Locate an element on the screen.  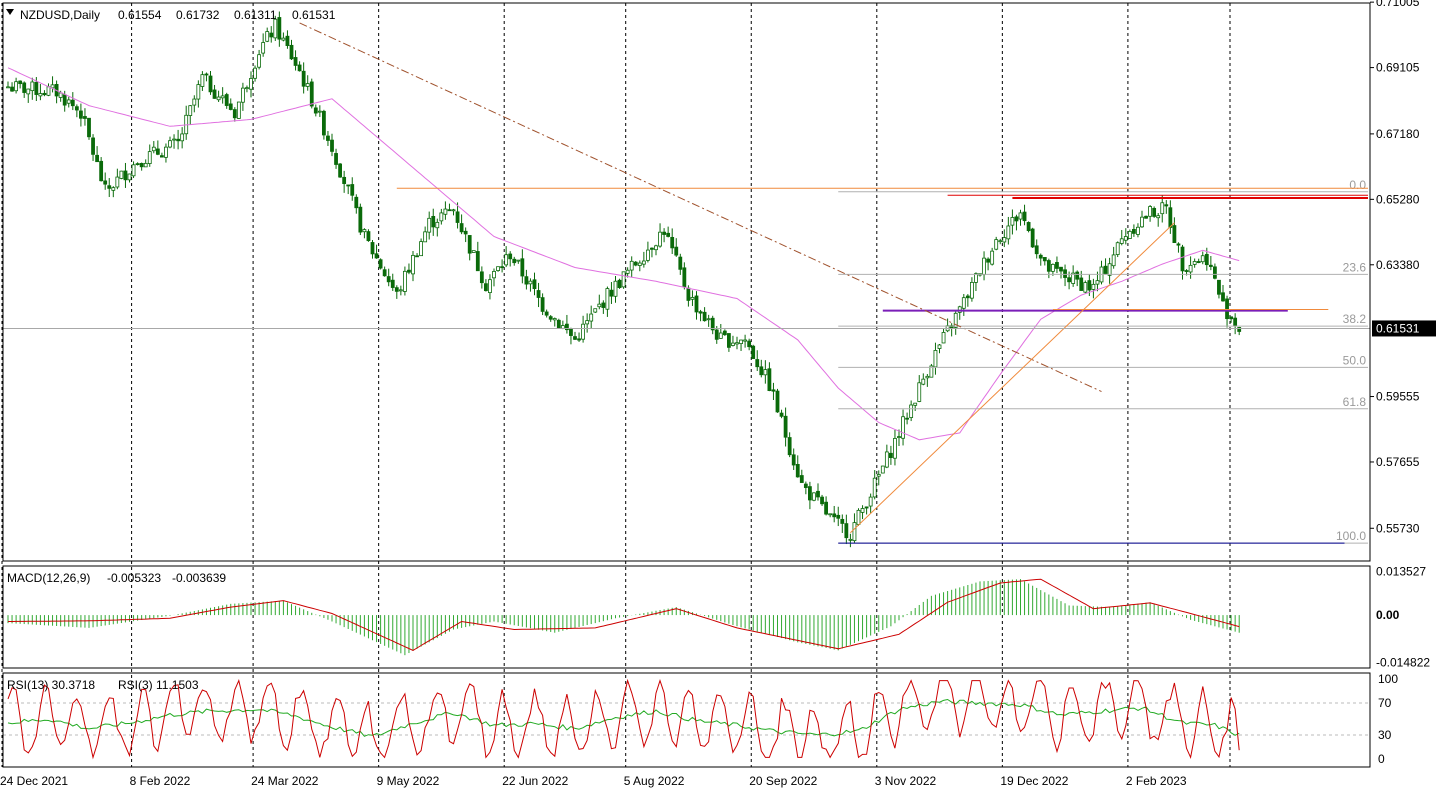
price-tick-label: 0.57655 is located at coordinates (1398, 462).